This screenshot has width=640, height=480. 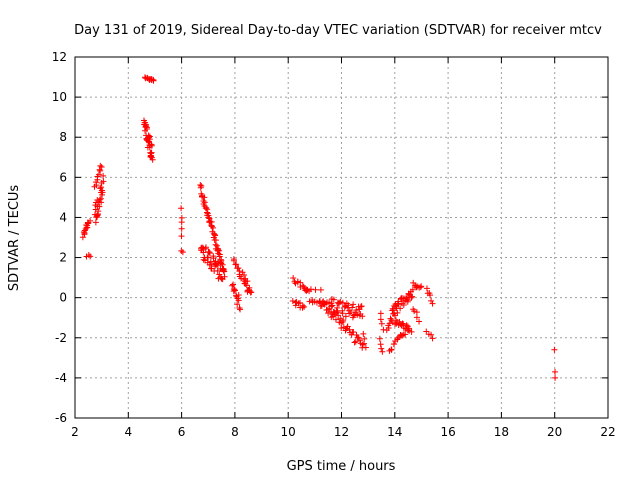 I want to click on x-axis-label: GPS time / hours, so click(x=341, y=466).